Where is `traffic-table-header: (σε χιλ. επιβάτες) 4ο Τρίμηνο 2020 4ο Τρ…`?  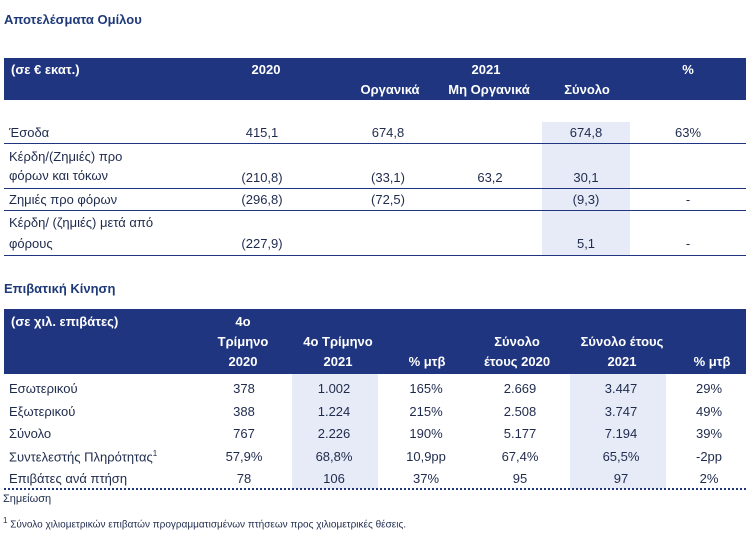 traffic-table-header: (σε χιλ. επιβάτες) 4ο Τρίμηνο 2020 4ο Τρ… is located at coordinates (375, 341).